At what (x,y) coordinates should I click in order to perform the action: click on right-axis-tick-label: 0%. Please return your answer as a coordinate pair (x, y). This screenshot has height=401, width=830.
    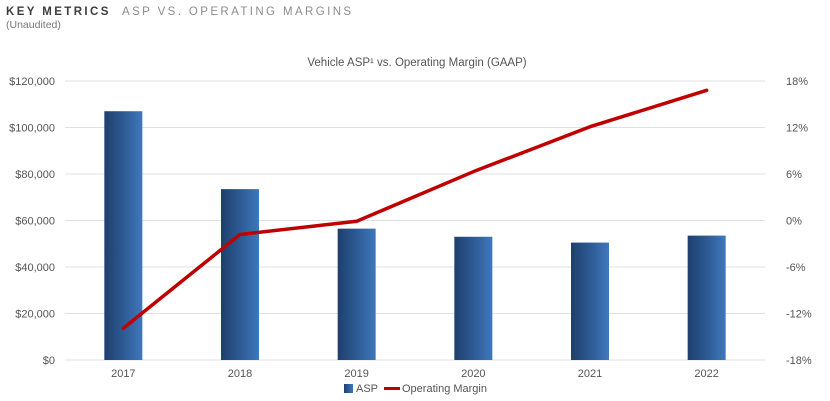
    Looking at the image, I should click on (794, 222).